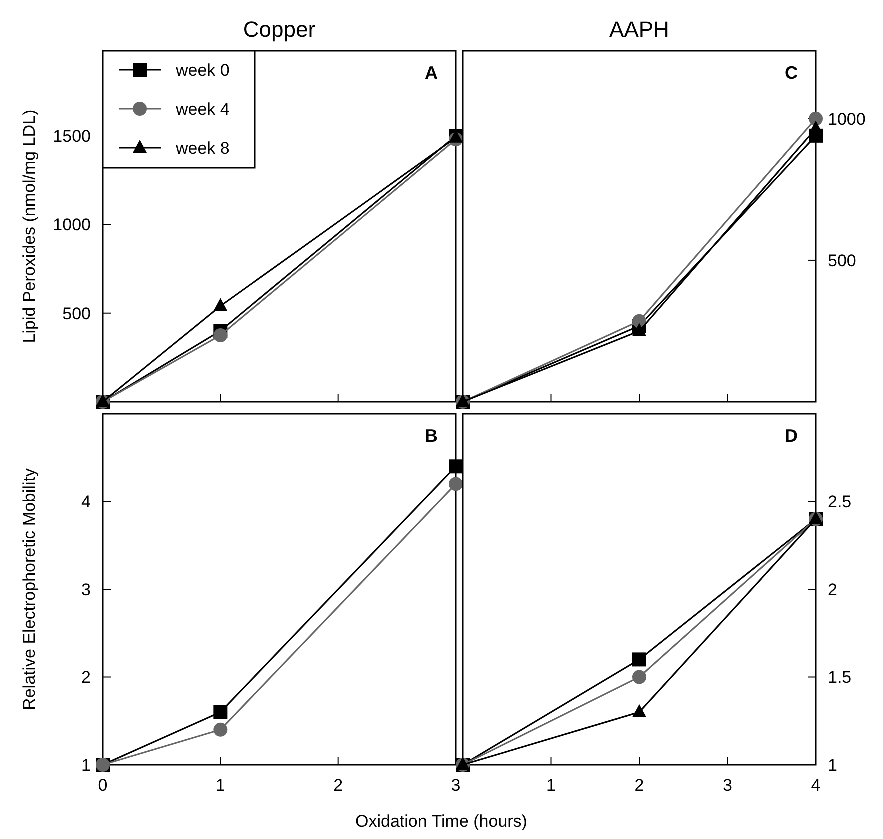 The width and height of the screenshot is (883, 839). Describe the element at coordinates (72, 136) in the screenshot. I see `y-tick-label: 1500` at that location.